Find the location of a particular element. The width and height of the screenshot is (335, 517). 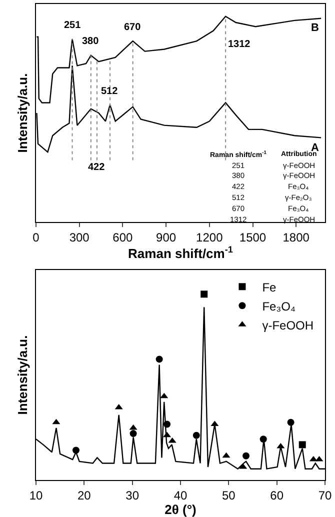

x-tick-label: 40 is located at coordinates (181, 495).